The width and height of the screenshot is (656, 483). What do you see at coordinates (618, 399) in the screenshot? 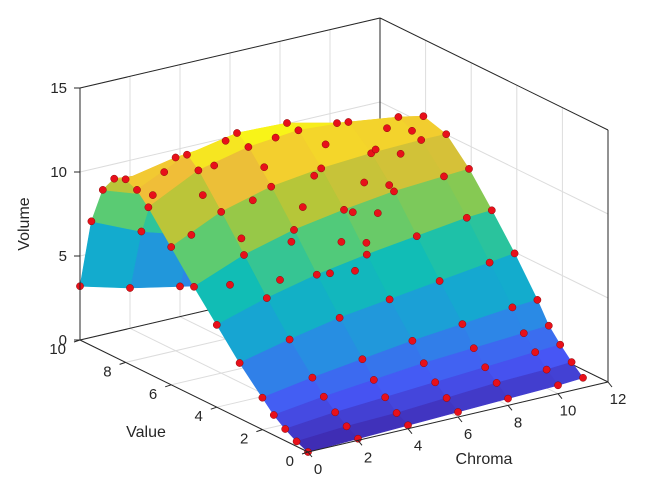
I see `x-tick-label: 12` at bounding box center [618, 399].